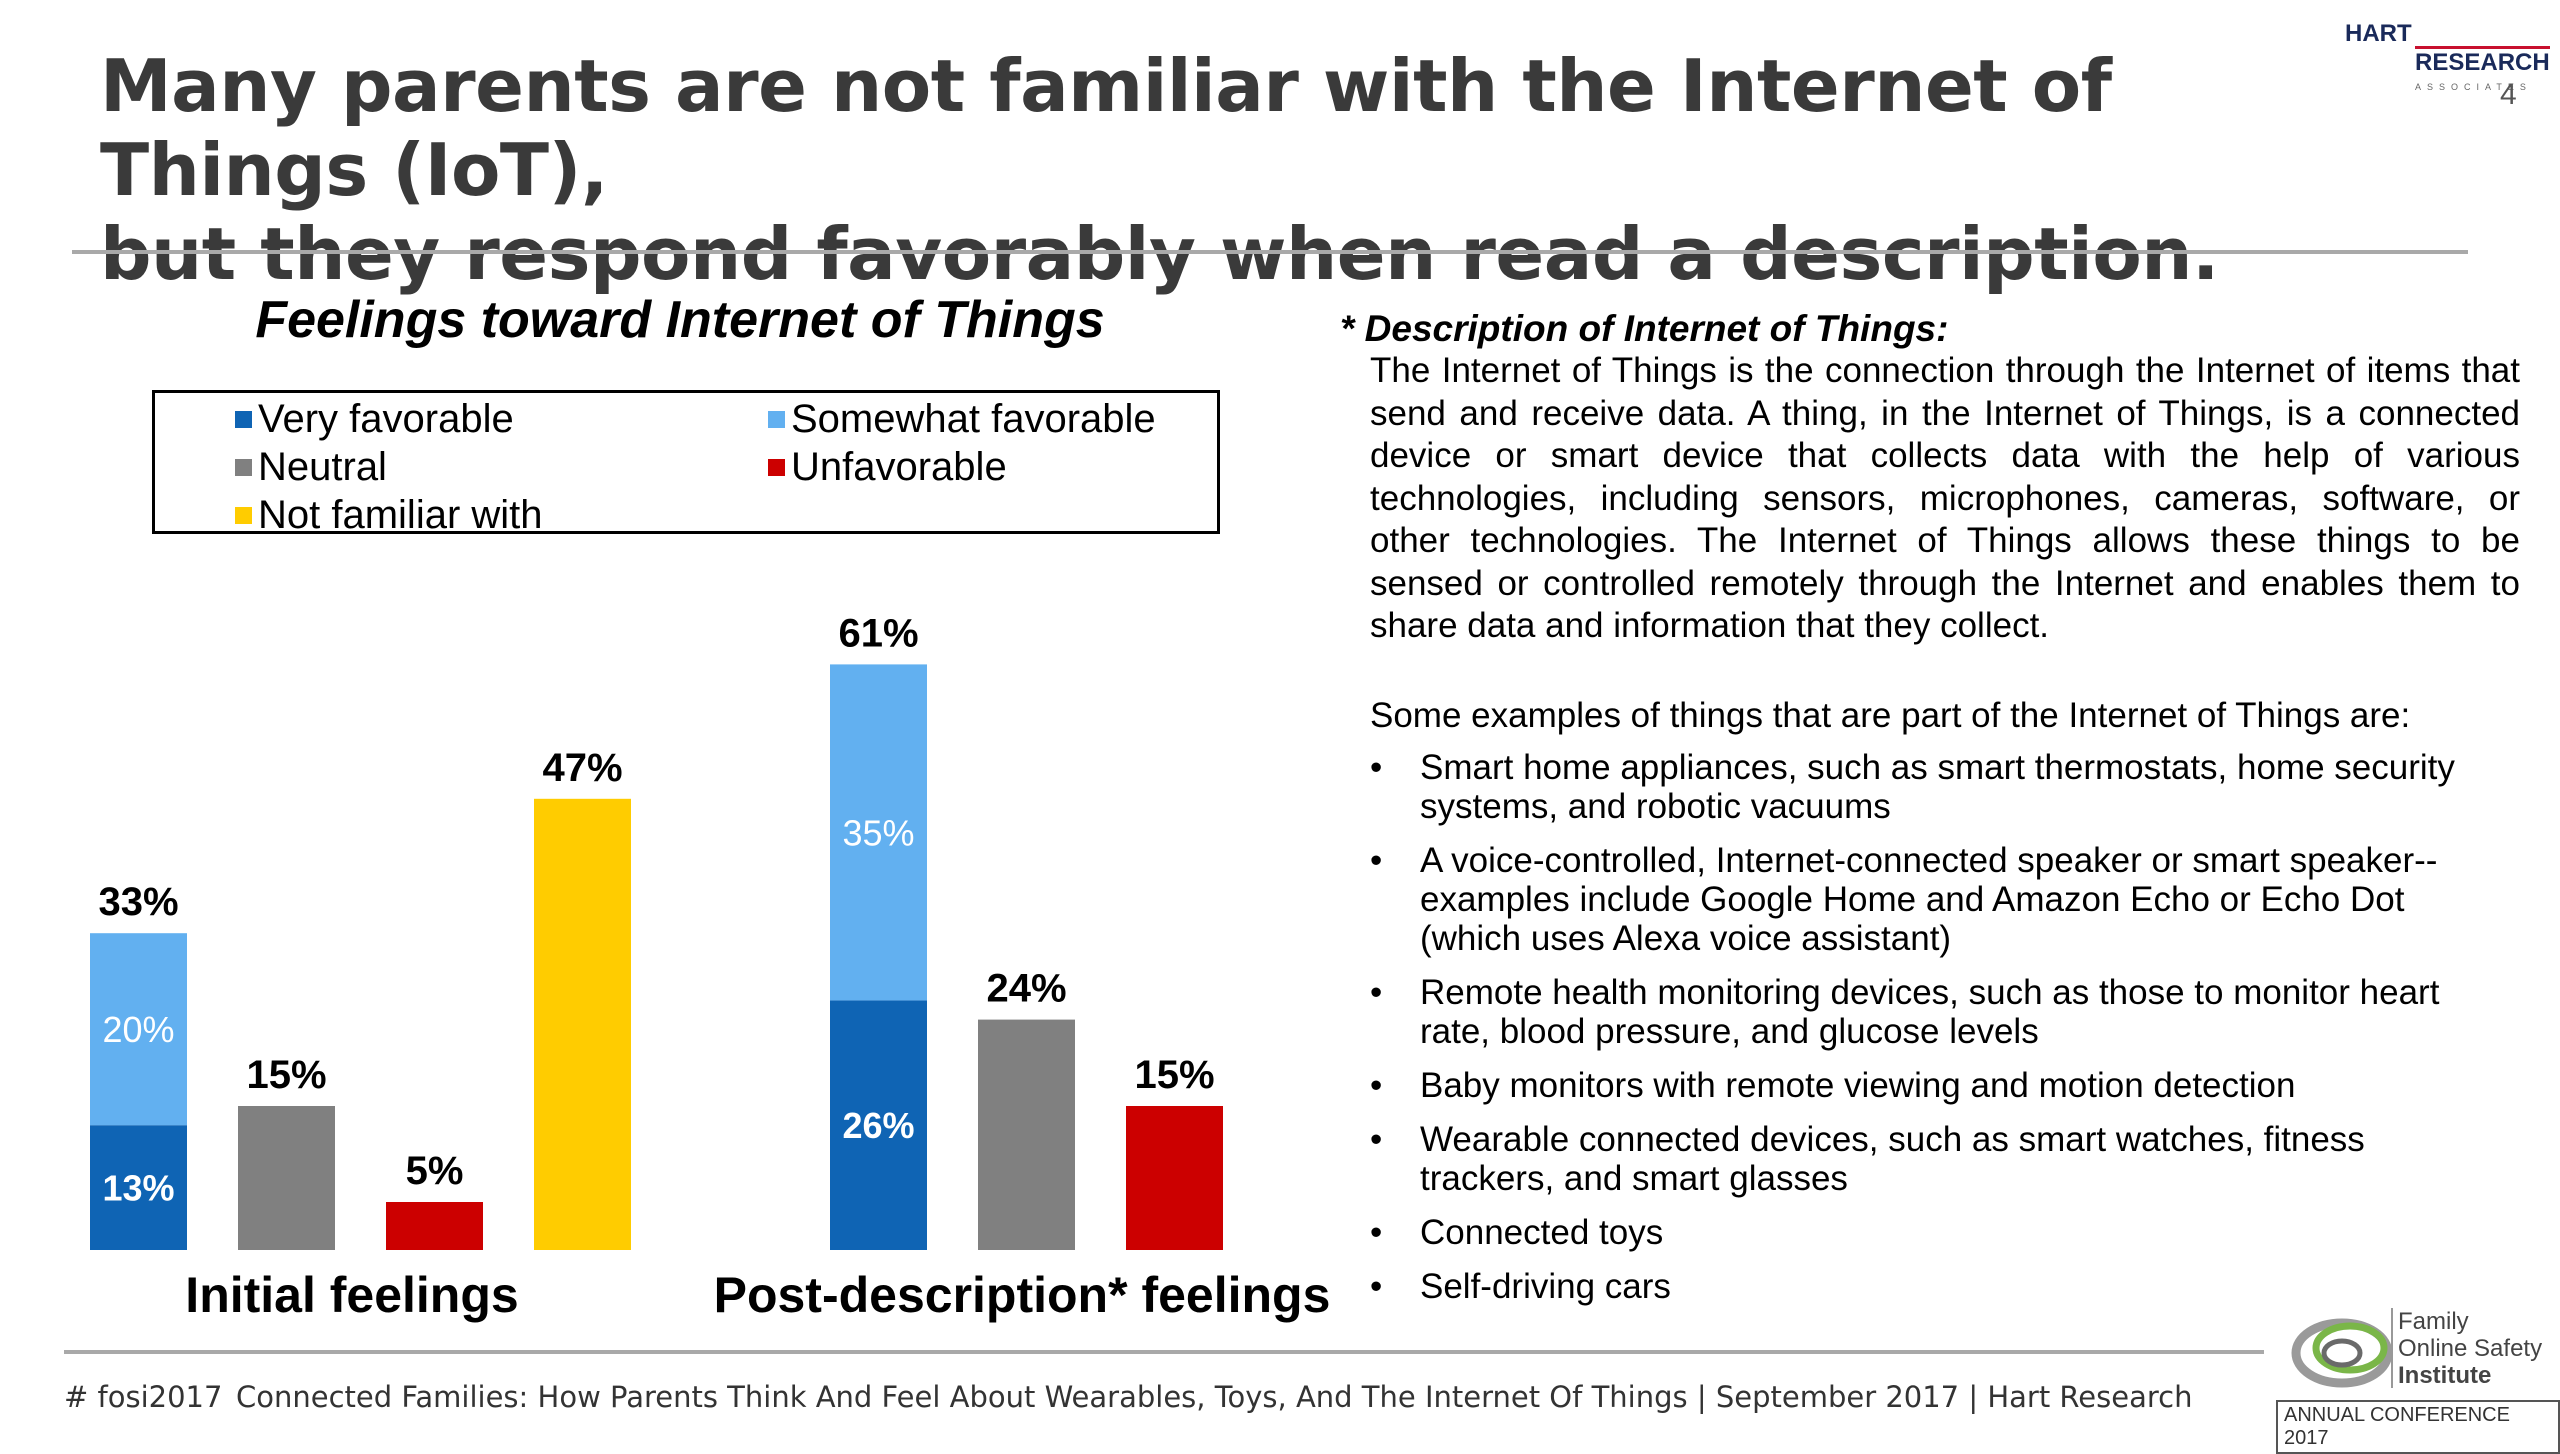  Describe the element at coordinates (1644, 328) in the screenshot. I see `description-heading: * Description of Internet of Things:` at that location.